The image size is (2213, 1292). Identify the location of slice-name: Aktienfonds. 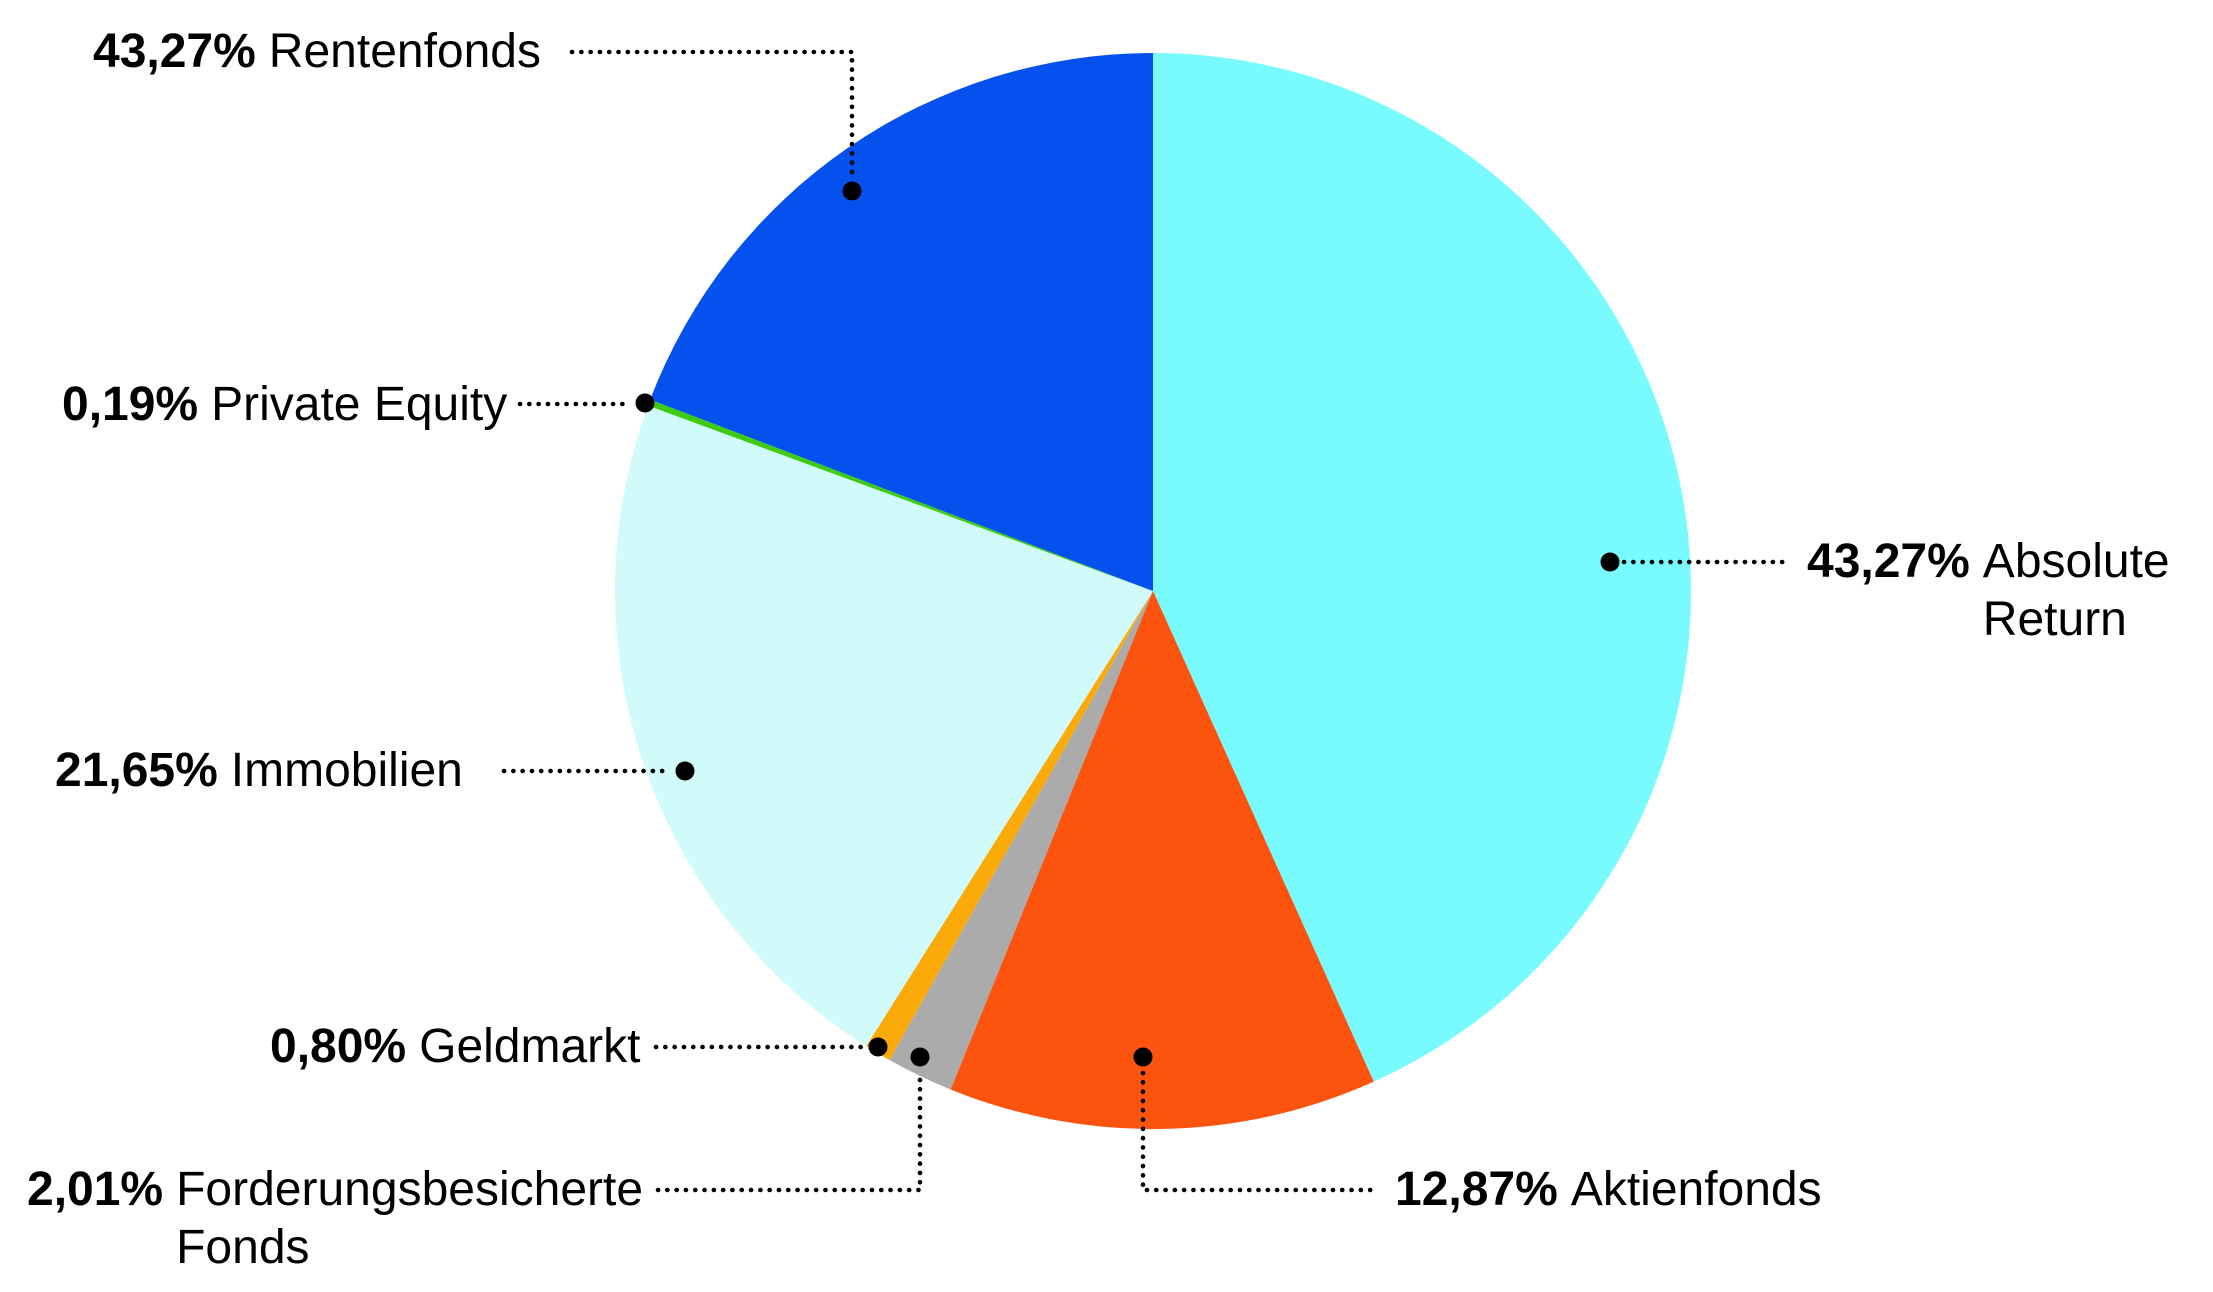
(1696, 1189).